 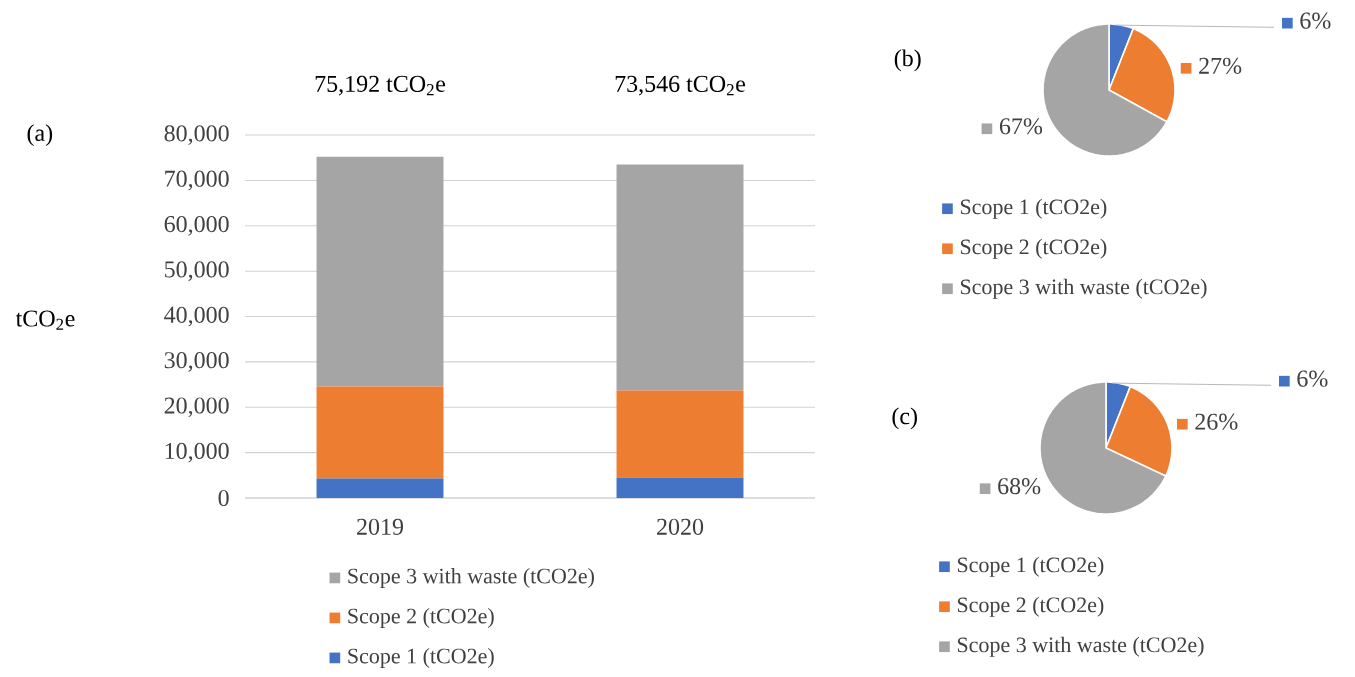 I want to click on data-label: 67%, so click(x=1021, y=126).